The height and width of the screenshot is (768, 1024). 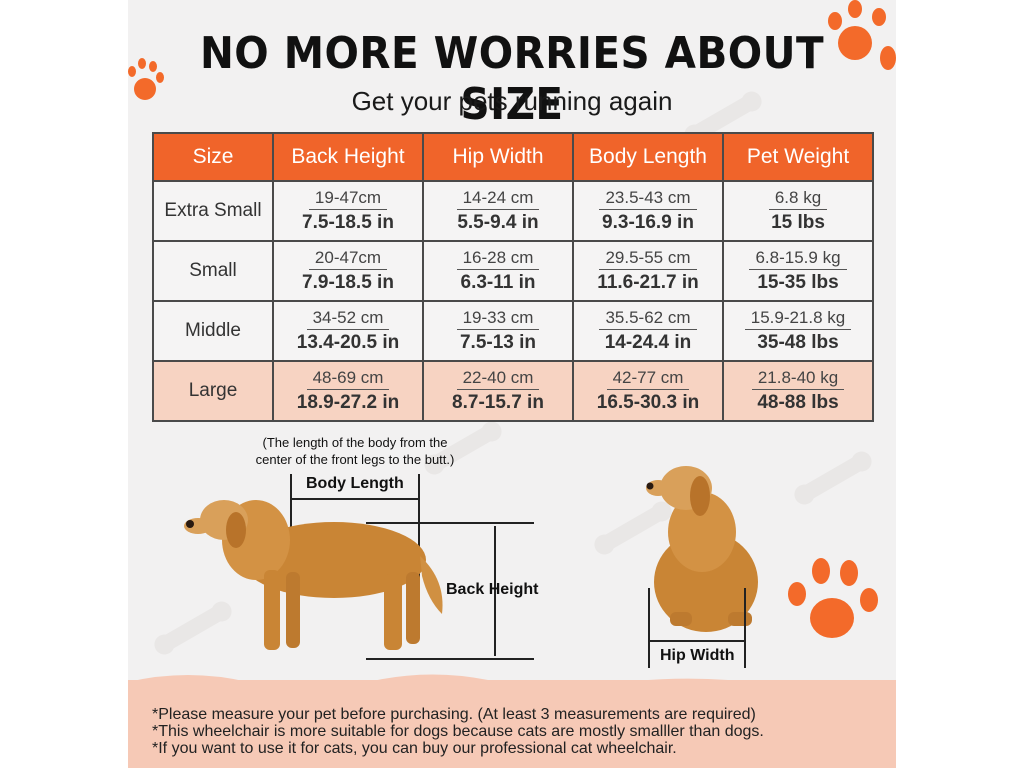 What do you see at coordinates (348, 331) in the screenshot?
I see `back-height-cell: 34-52 cm 13.4-20.5 in` at bounding box center [348, 331].